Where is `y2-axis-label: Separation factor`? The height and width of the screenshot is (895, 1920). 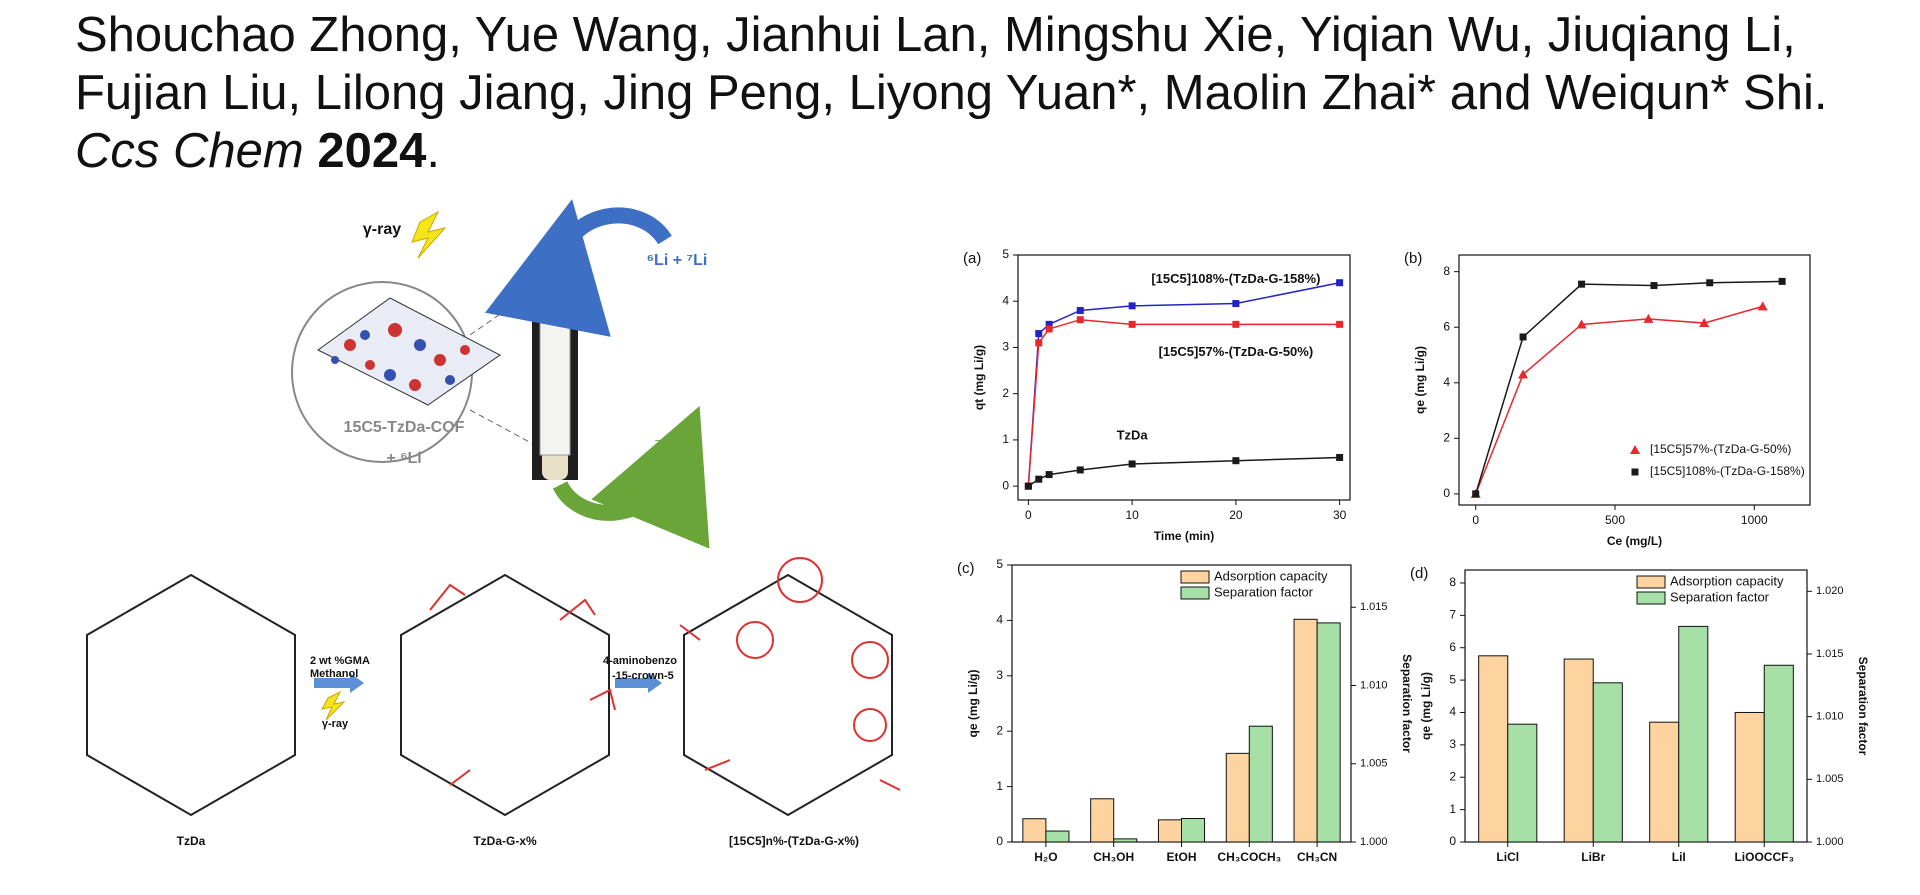
y2-axis-label: Separation factor is located at coordinates (1407, 703).